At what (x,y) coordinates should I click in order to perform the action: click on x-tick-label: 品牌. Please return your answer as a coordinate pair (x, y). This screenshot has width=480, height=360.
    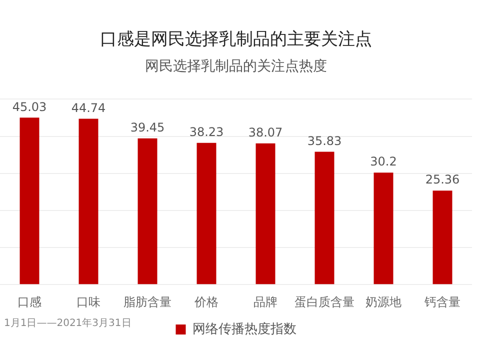
    Looking at the image, I should click on (266, 301).